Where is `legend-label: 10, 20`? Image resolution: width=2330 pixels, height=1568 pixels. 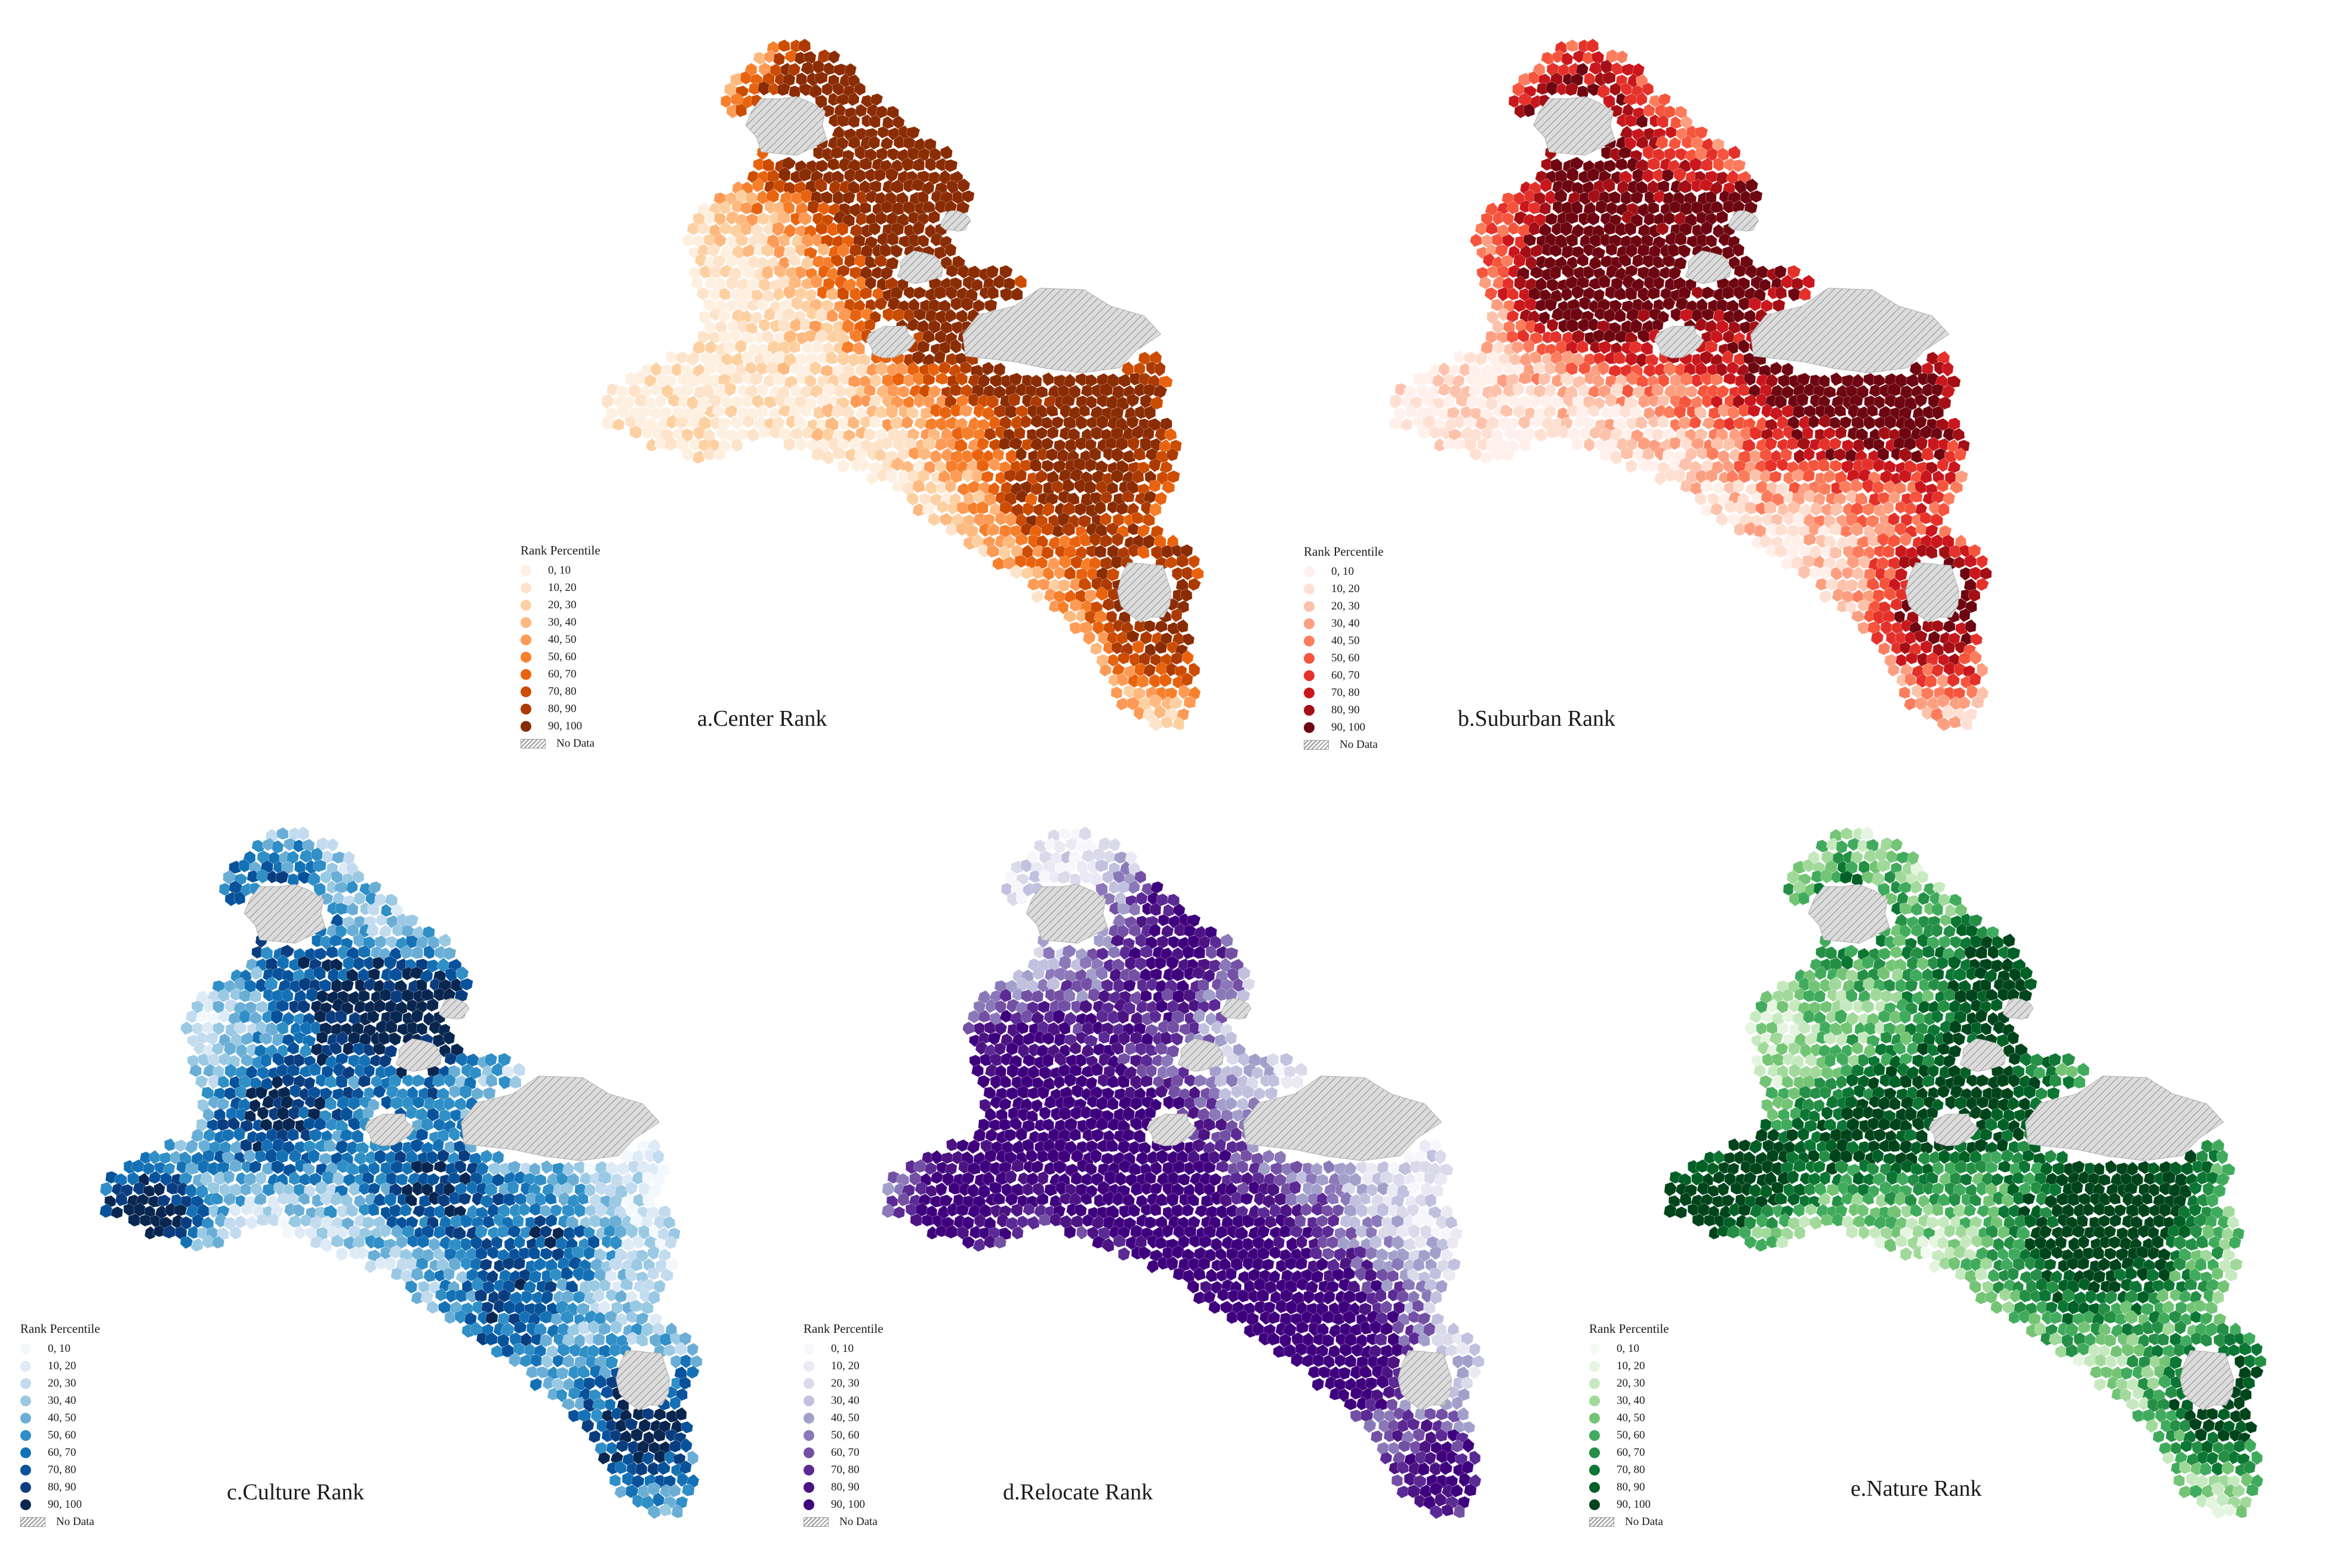
legend-label: 10, 20 is located at coordinates (562, 587).